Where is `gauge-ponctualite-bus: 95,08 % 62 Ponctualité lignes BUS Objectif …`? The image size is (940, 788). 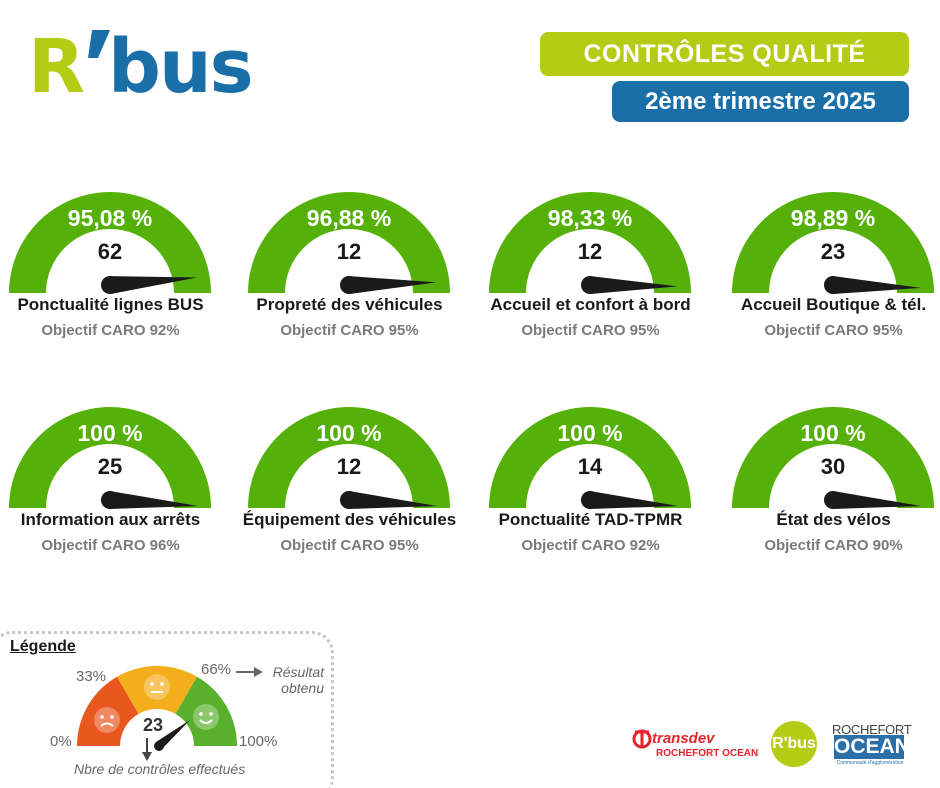
gauge-ponctualite-bus: 95,08 % 62 Ponctualité lignes BUS Objectif … is located at coordinates (114, 270).